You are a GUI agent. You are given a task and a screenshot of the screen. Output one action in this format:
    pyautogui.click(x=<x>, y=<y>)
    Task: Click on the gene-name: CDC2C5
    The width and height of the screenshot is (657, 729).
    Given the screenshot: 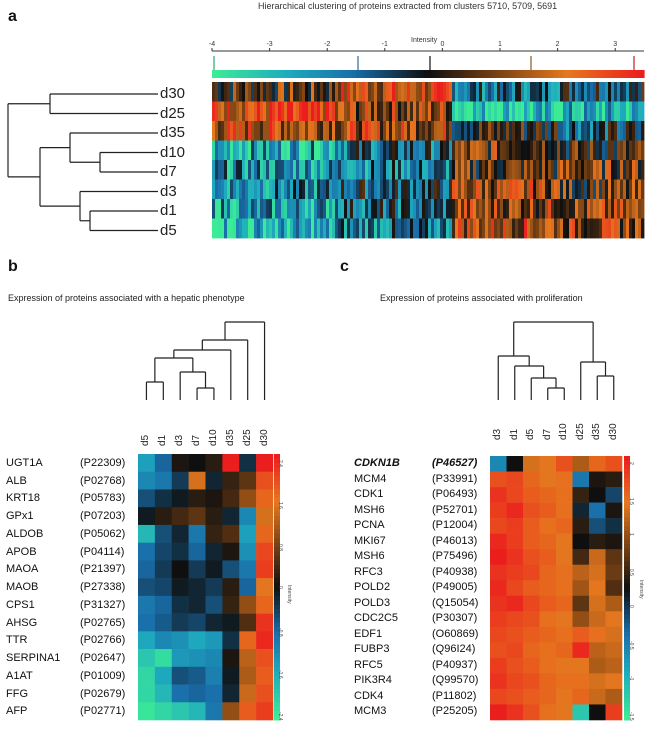 What is the action you would take?
    pyautogui.click(x=376, y=618)
    